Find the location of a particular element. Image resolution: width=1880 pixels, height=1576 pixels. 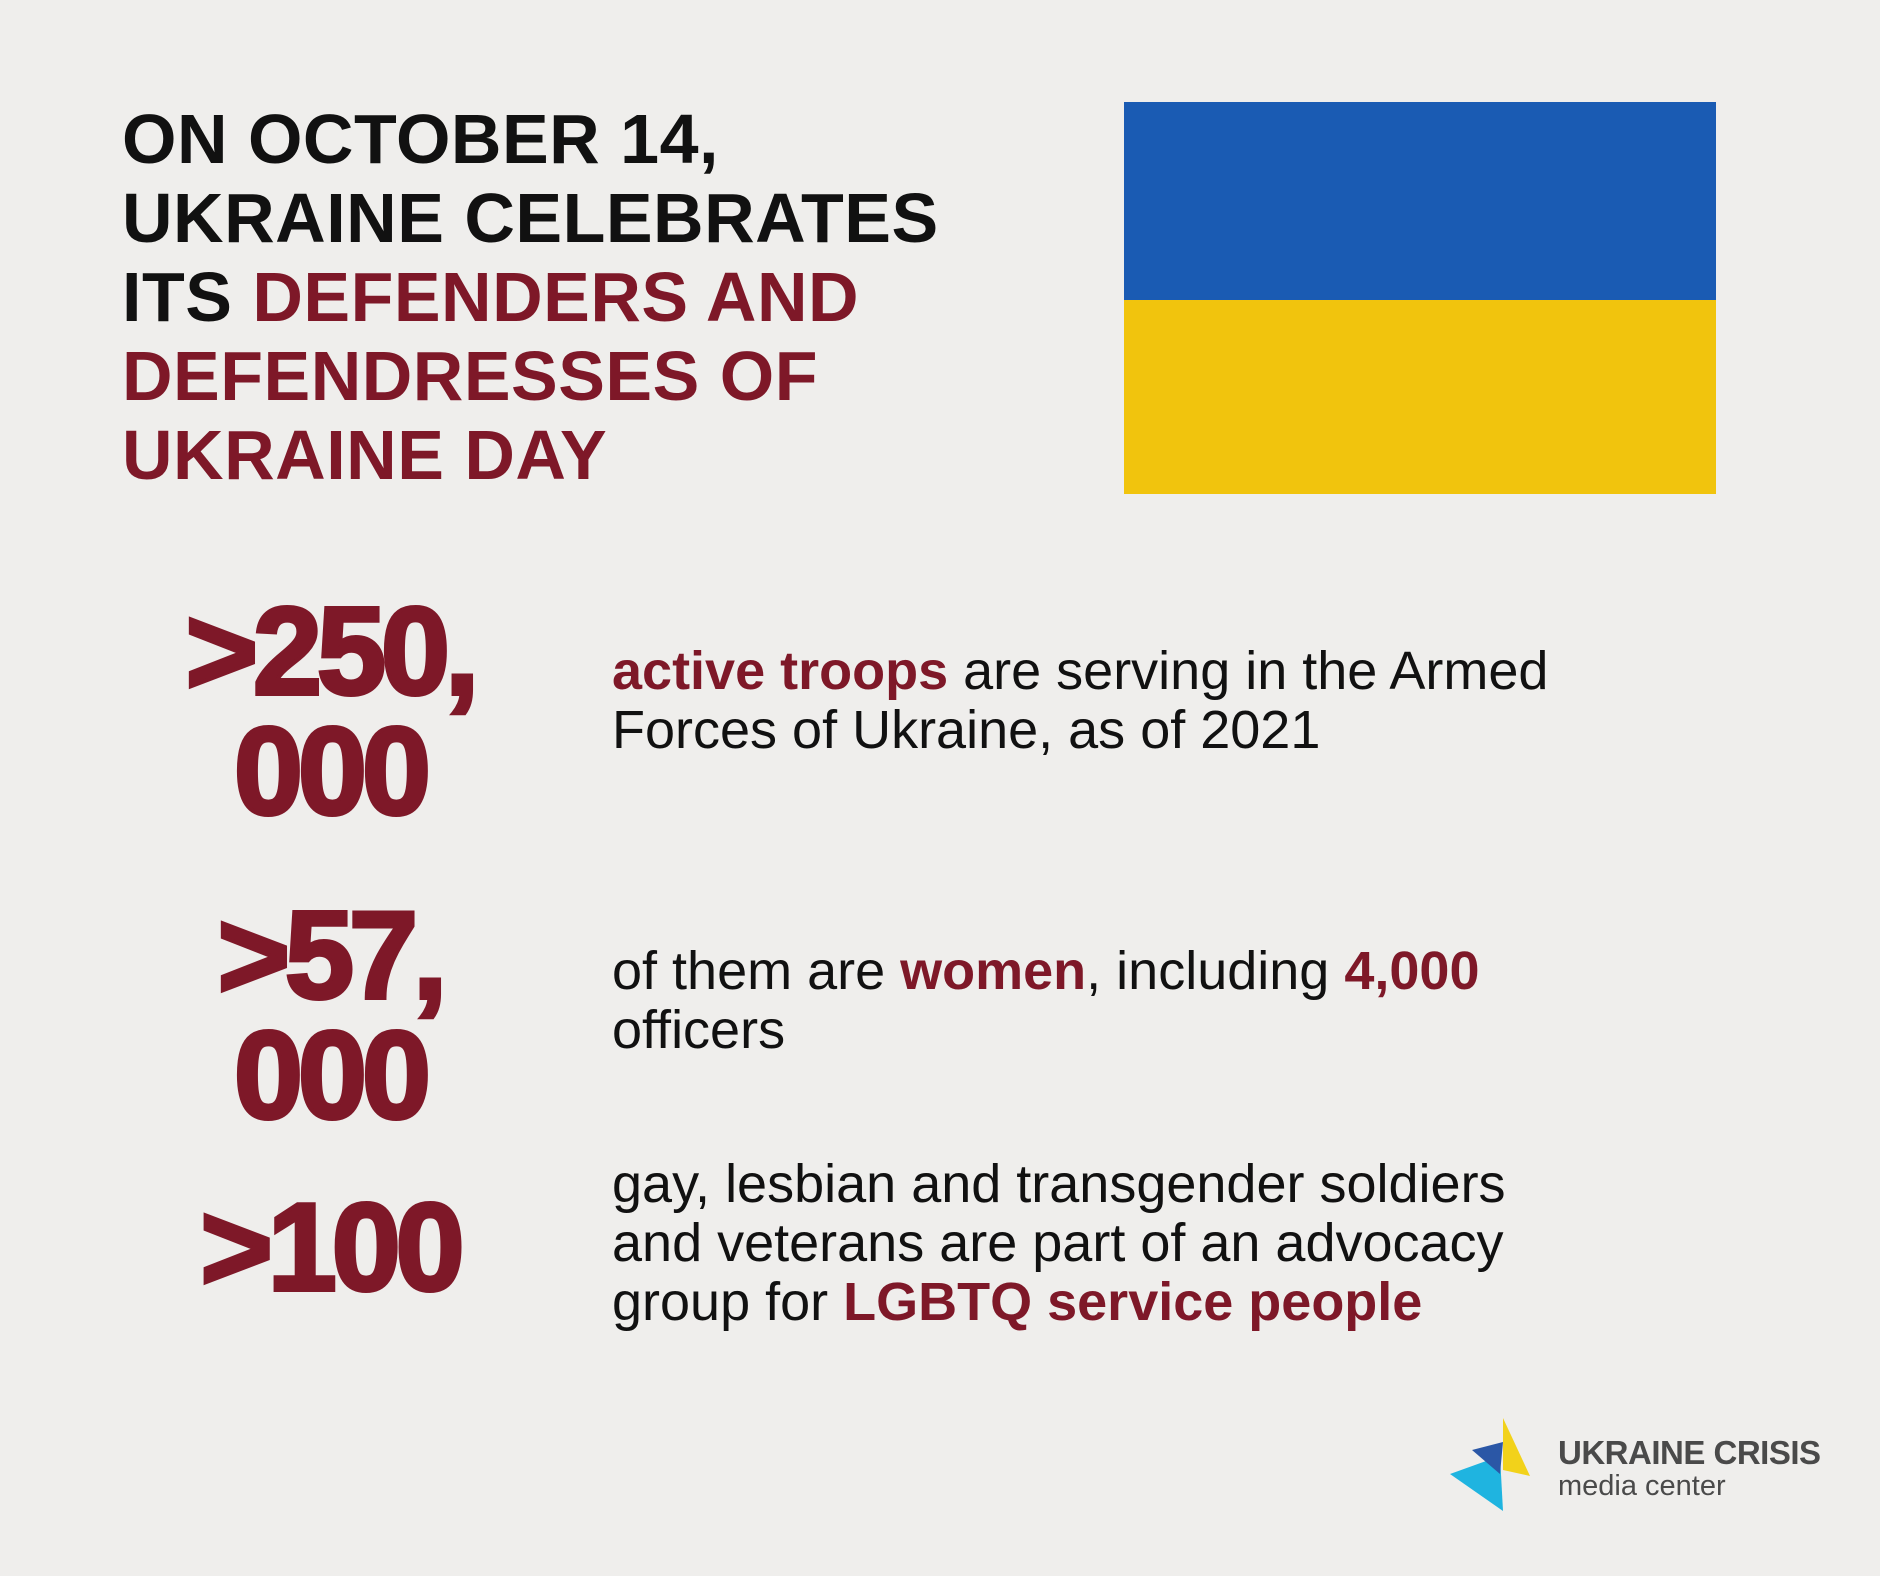

text-segment: ITS is located at coordinates (187, 297).